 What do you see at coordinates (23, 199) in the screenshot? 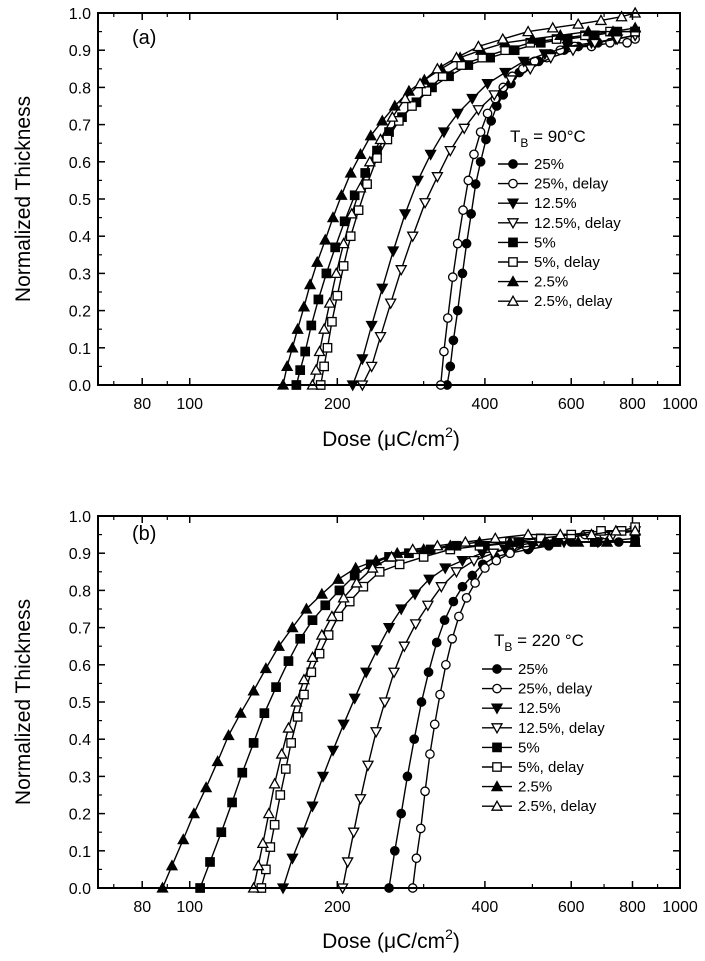
I see `y-axis-title: Normalized Thickness` at bounding box center [23, 199].